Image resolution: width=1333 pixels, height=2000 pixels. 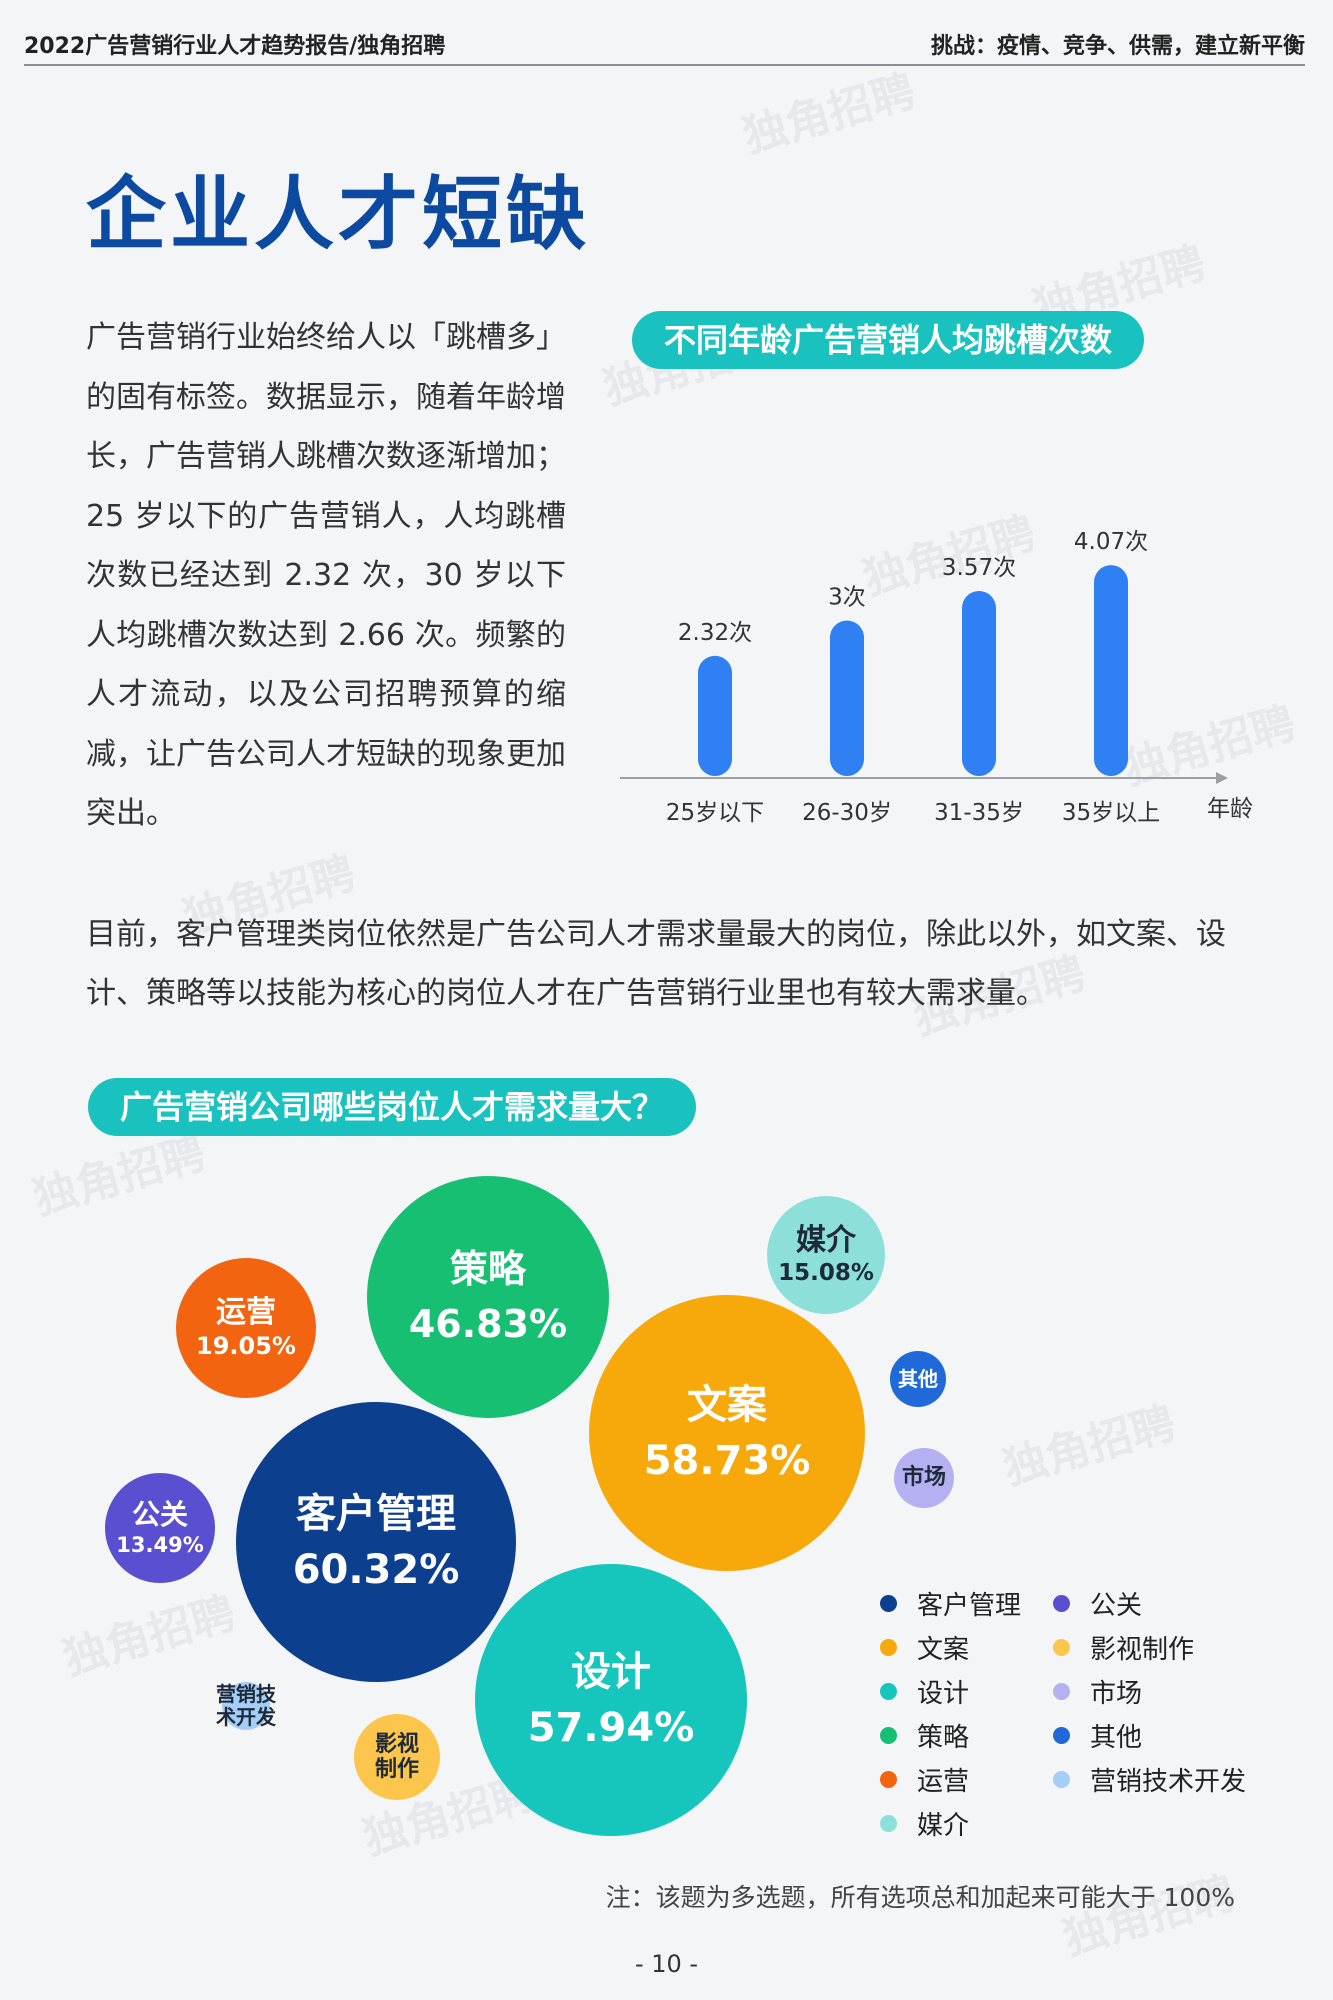 I want to click on x-axis-label: 年龄, so click(x=1230, y=809).